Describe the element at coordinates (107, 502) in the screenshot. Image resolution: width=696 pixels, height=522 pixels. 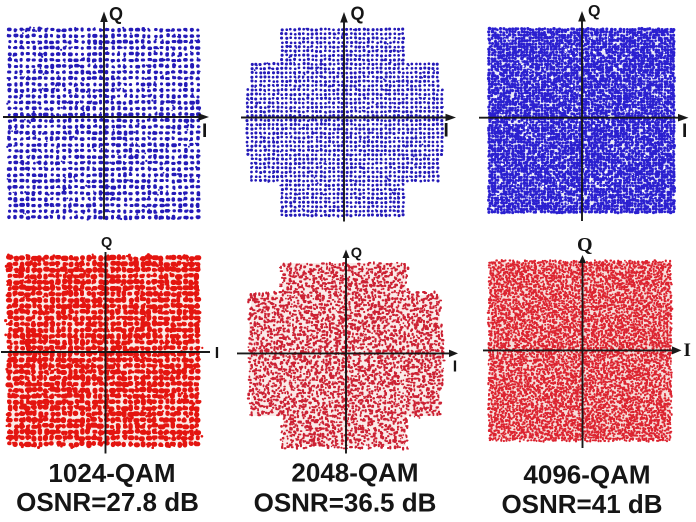
I see `svg-text: OSNR=27.8 dB` at that location.